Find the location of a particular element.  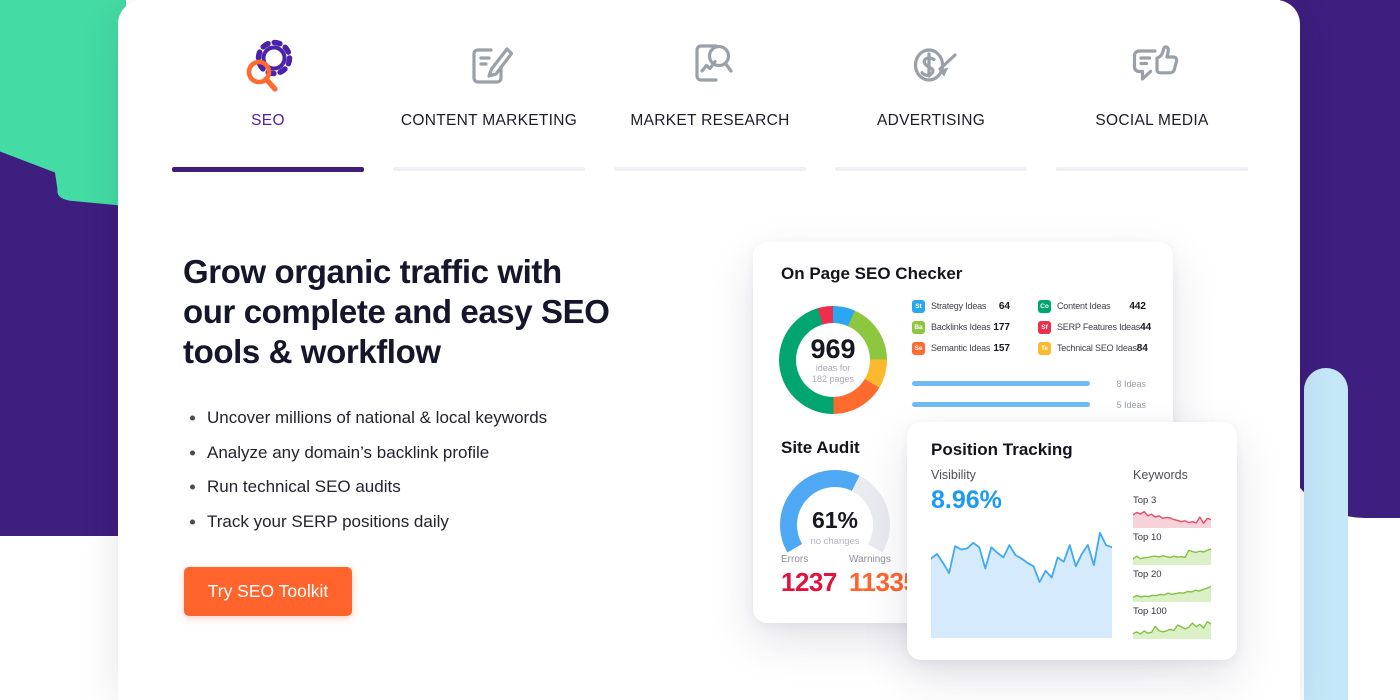

warnings-label: Warnings is located at coordinates (870, 559).